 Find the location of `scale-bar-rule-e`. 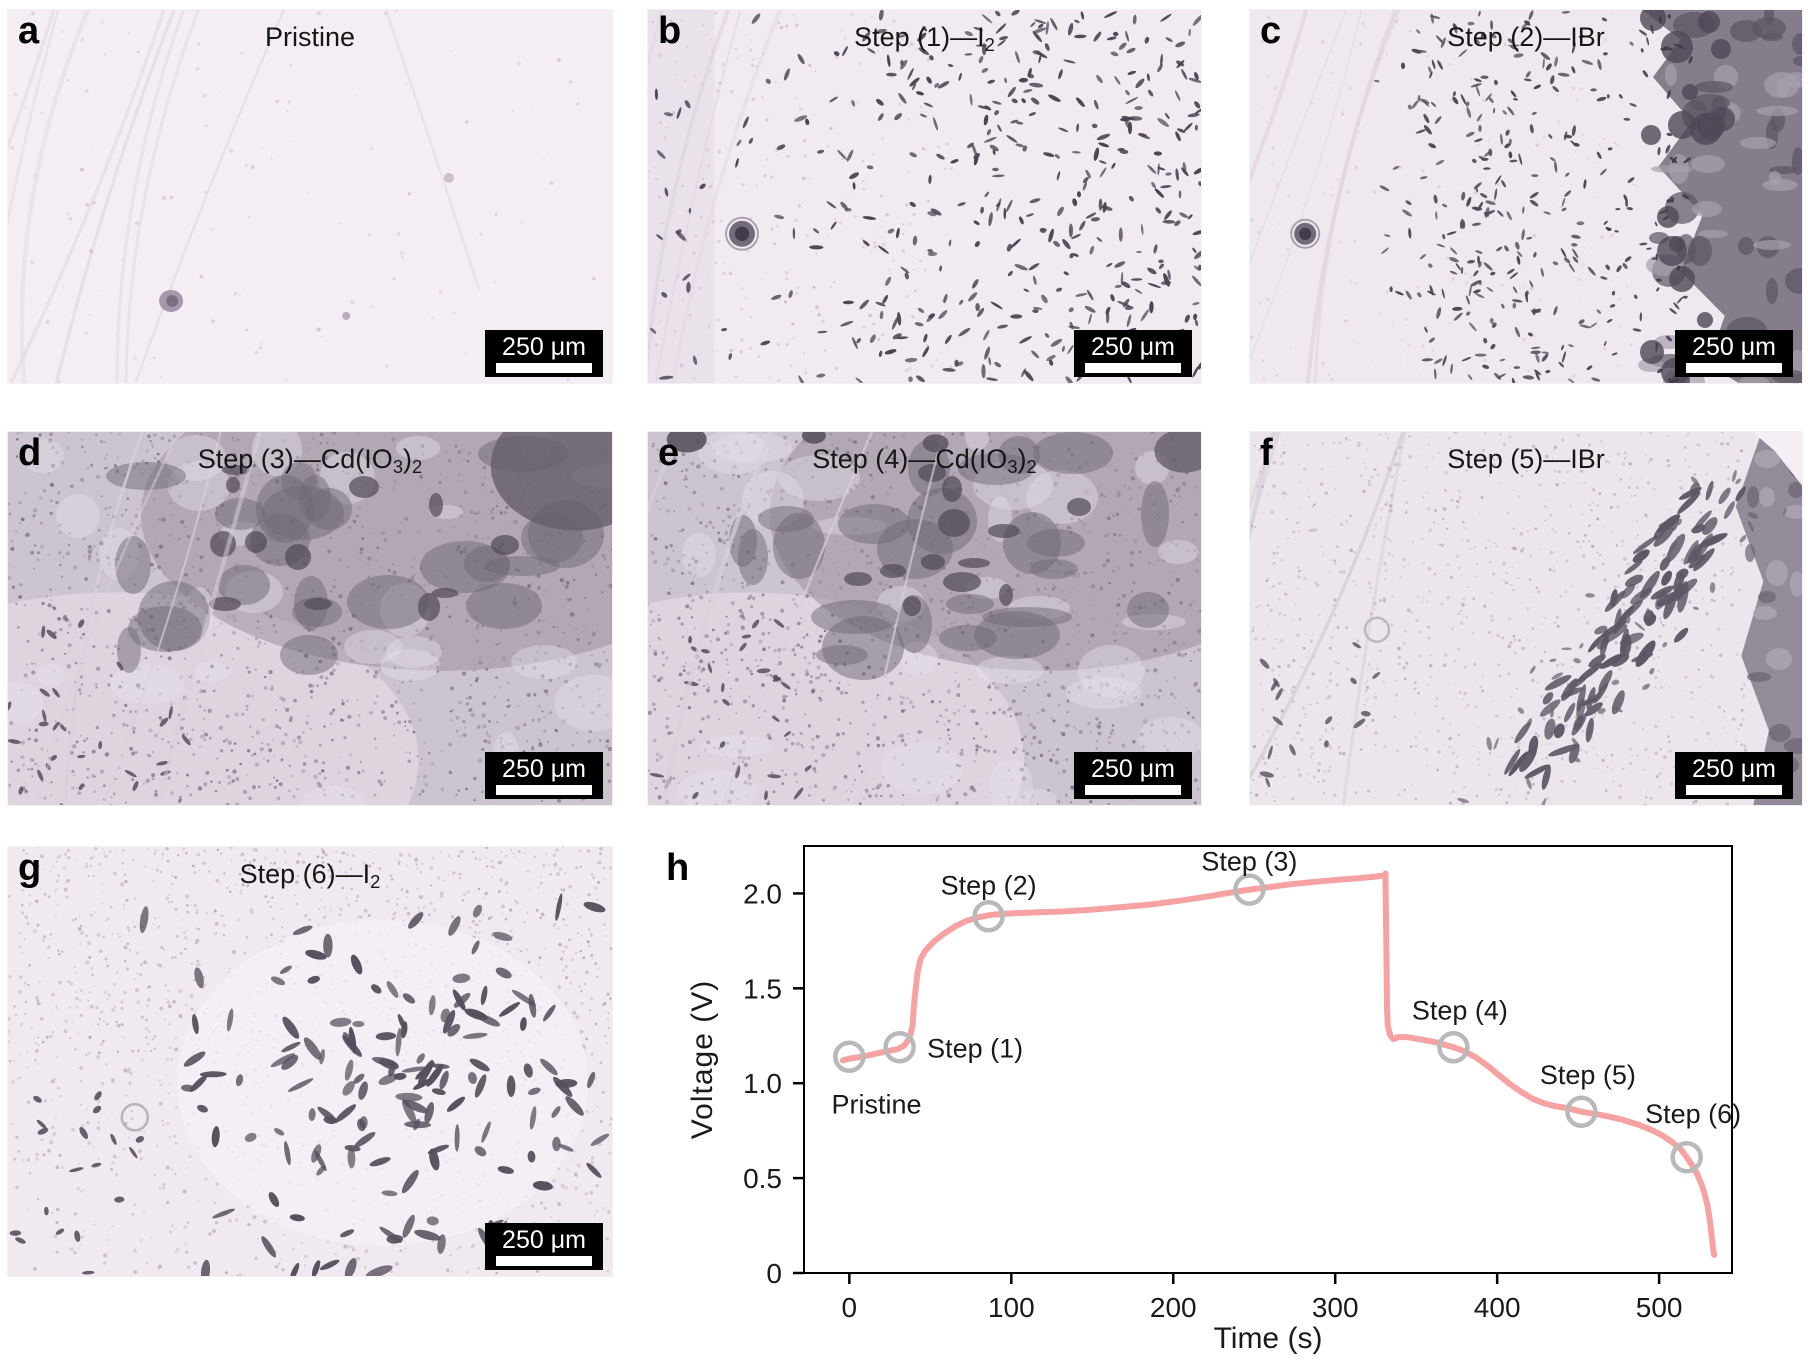

scale-bar-rule-e is located at coordinates (1133, 789).